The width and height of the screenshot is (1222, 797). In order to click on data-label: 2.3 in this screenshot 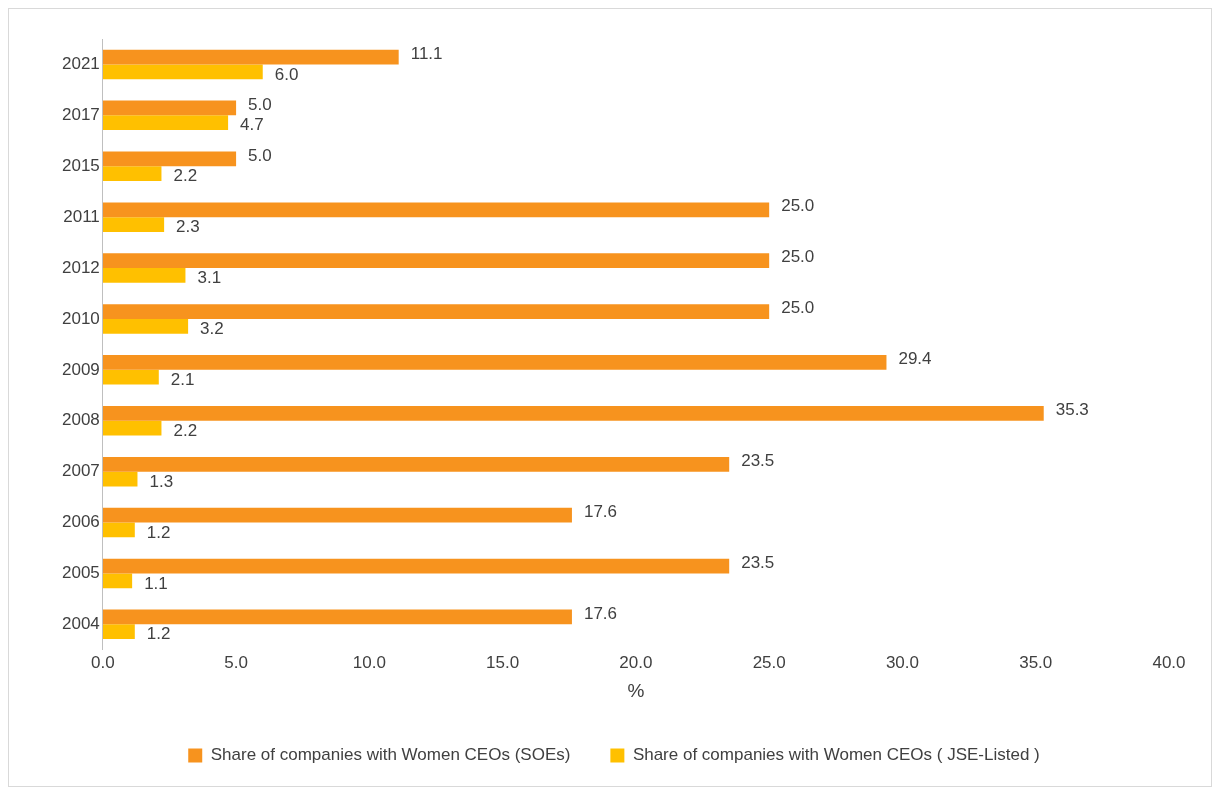, I will do `click(188, 227)`.